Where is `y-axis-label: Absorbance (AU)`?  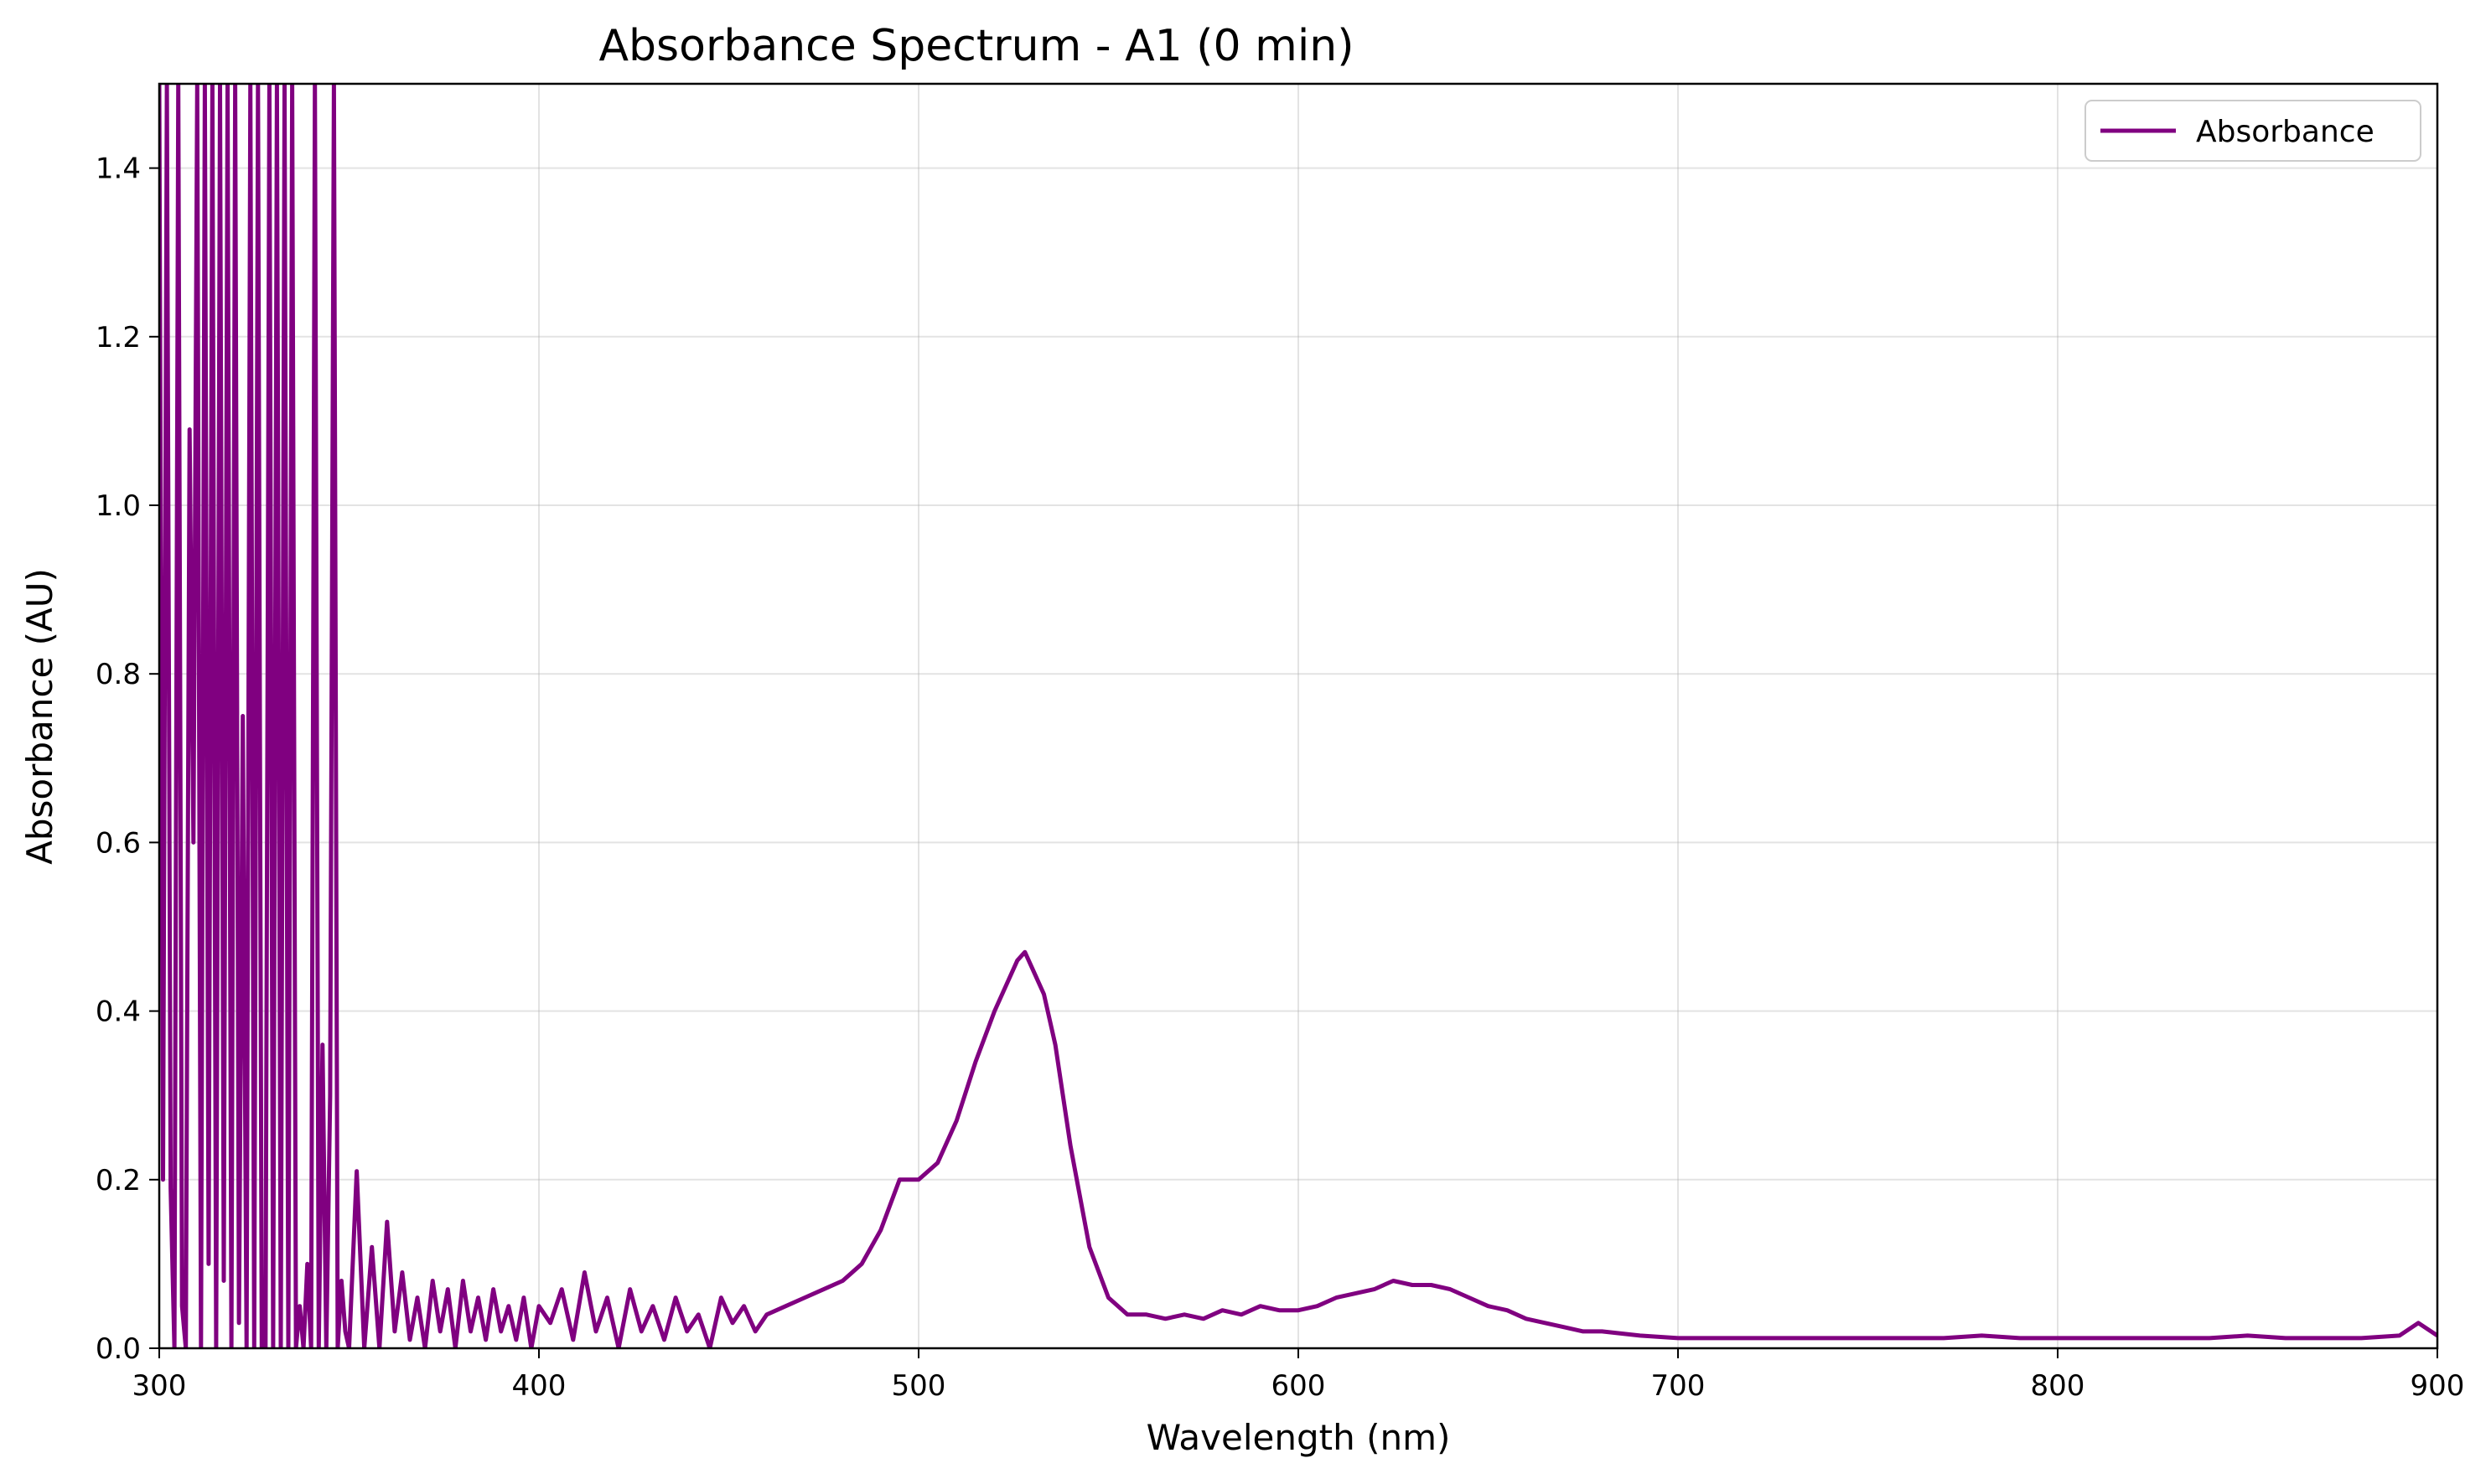 y-axis-label: Absorbance (AU) is located at coordinates (39, 716).